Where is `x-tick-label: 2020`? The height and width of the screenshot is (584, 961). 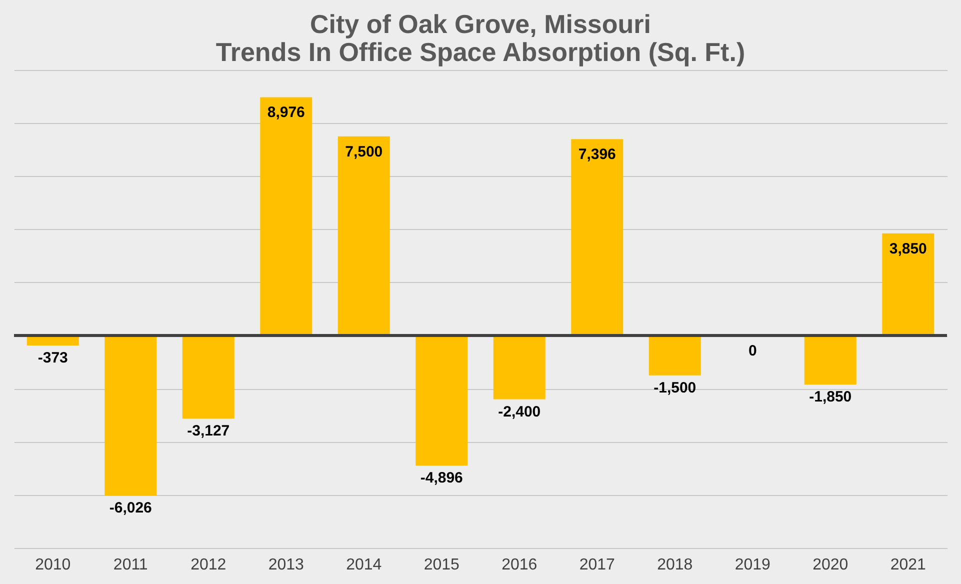 x-tick-label: 2020 is located at coordinates (830, 565).